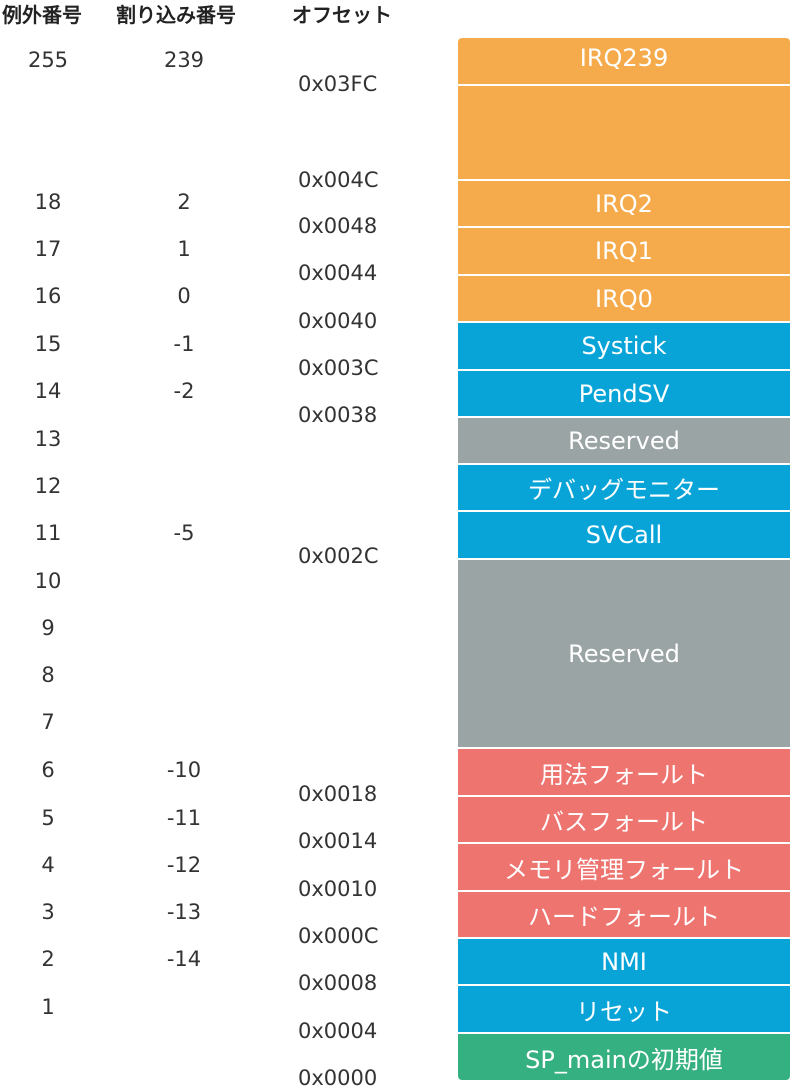 The height and width of the screenshot is (1090, 792). What do you see at coordinates (42, 15) in the screenshot?
I see `header-exception-number: 例外番号` at bounding box center [42, 15].